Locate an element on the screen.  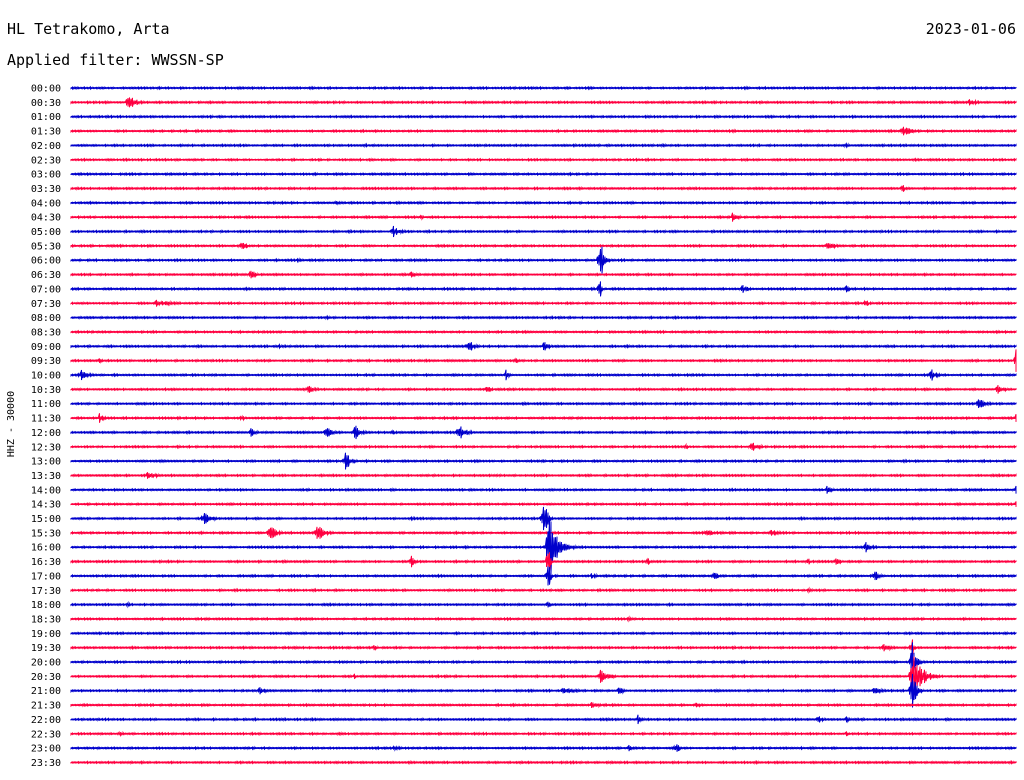
time-tick-label: 07:00 is located at coordinates (46, 289).